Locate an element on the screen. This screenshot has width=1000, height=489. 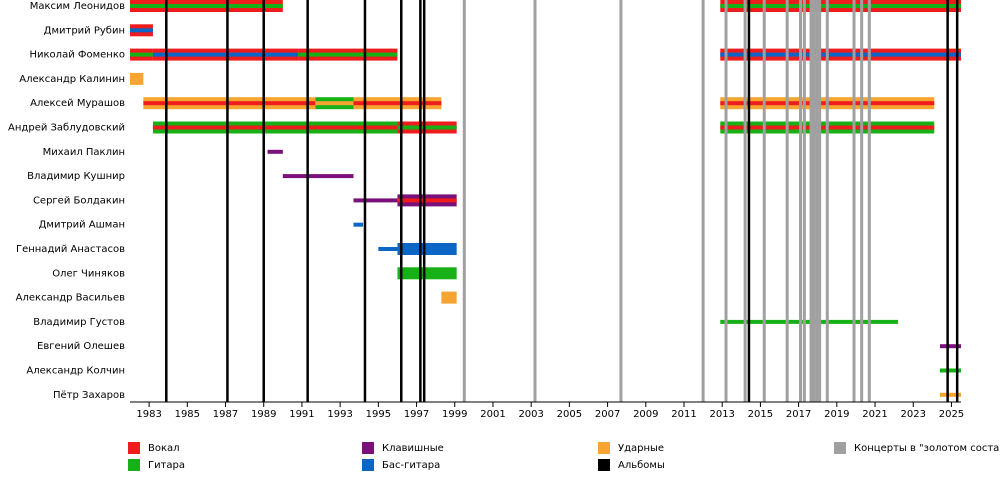
x-tick-label: 2023 is located at coordinates (913, 414).